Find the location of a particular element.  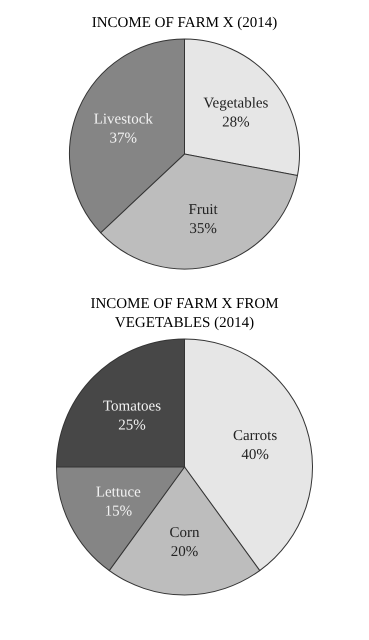

slice-label: Corn is located at coordinates (185, 533).